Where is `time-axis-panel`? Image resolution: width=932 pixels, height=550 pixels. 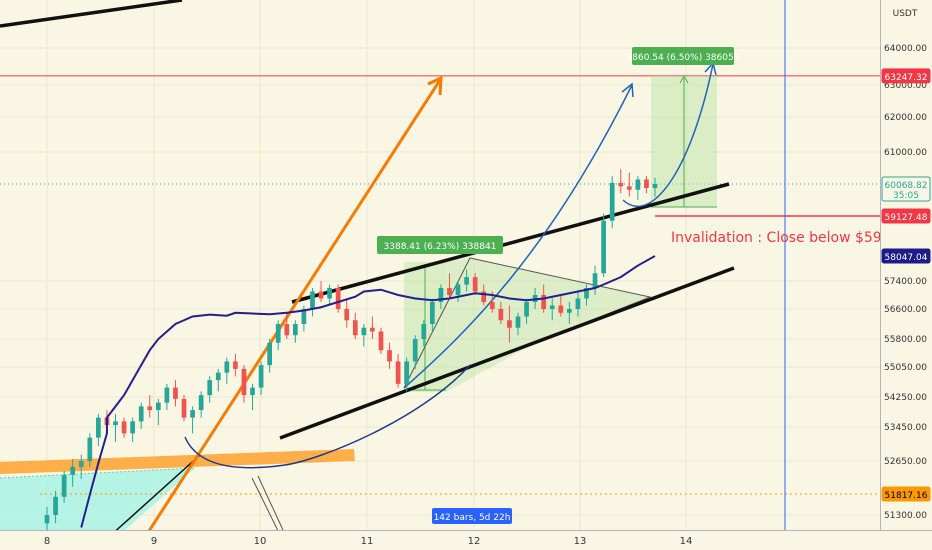 time-axis-panel is located at coordinates (466, 540).